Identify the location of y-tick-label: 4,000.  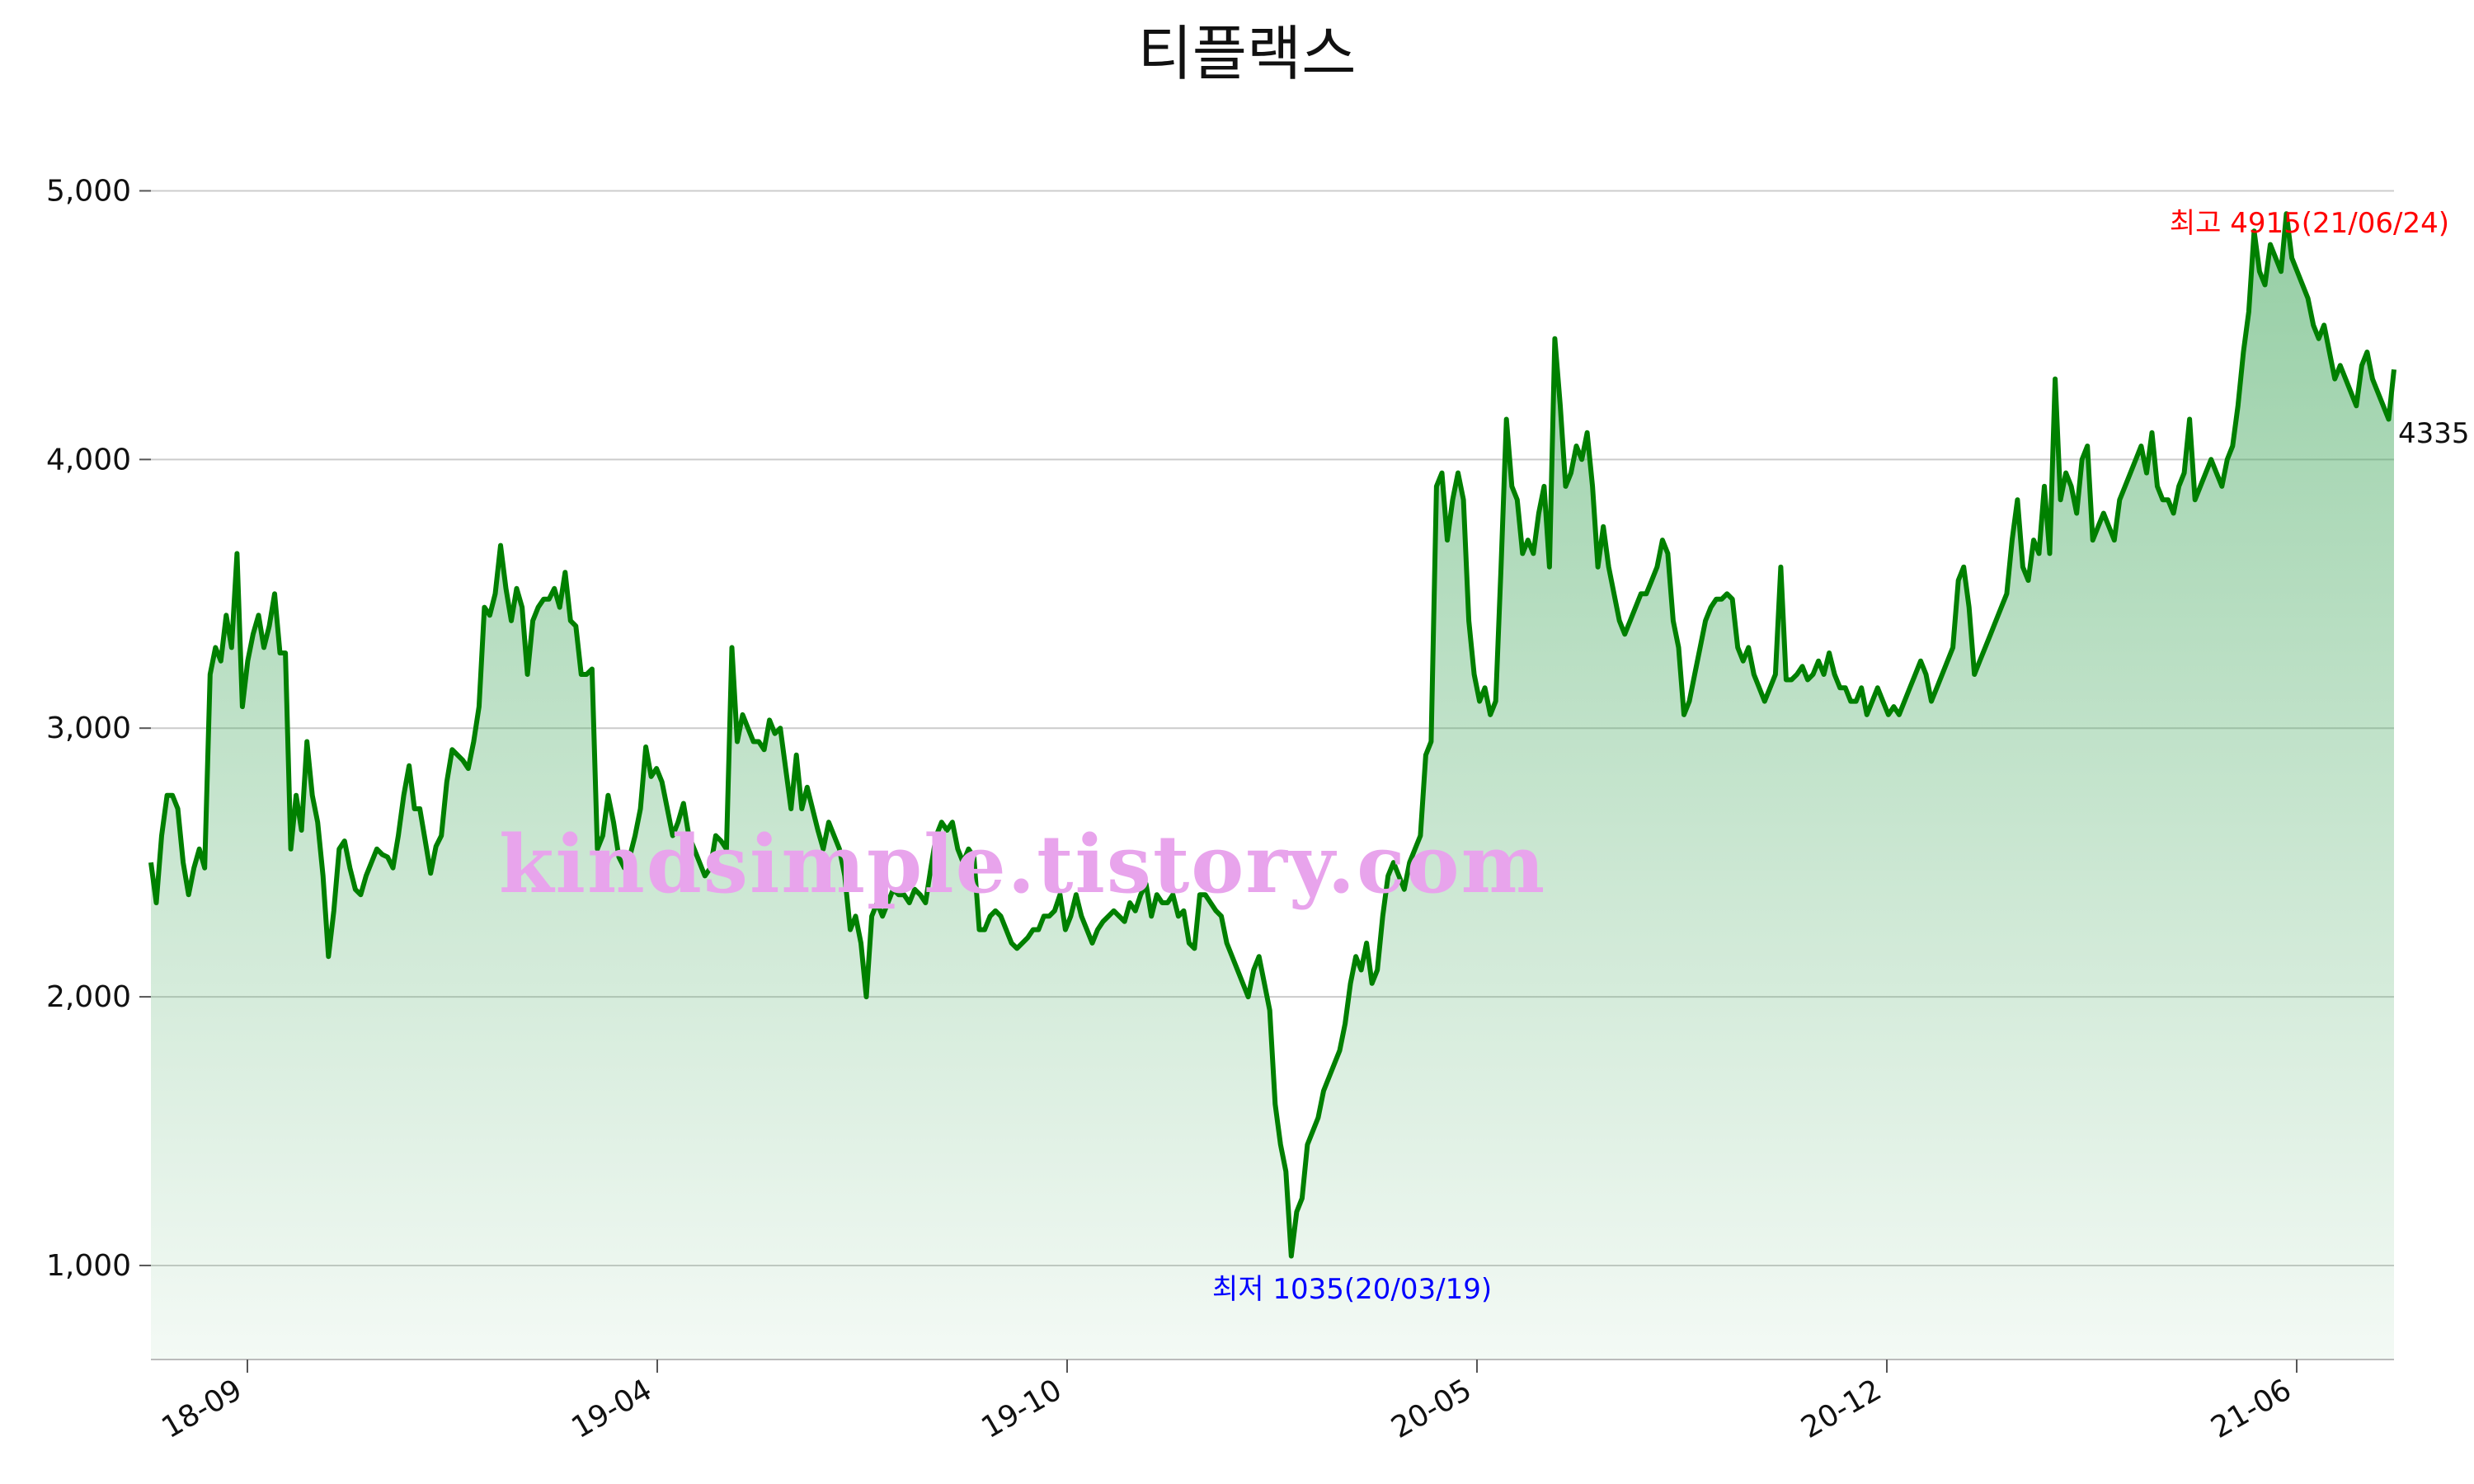
(88, 460).